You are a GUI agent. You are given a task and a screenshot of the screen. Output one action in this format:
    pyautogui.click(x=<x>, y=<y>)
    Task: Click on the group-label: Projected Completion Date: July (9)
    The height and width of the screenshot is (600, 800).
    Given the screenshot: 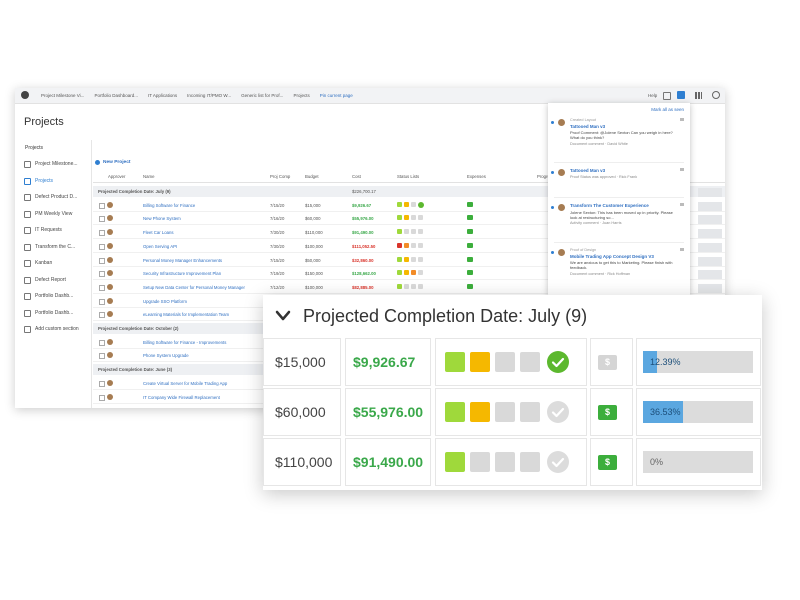 What is the action you would take?
    pyautogui.click(x=134, y=191)
    